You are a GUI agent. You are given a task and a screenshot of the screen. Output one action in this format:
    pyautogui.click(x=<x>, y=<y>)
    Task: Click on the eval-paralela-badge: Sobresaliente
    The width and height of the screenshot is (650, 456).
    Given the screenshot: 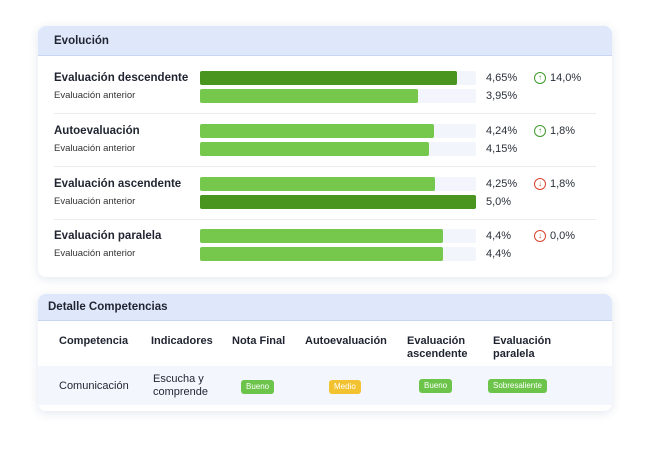 What is the action you would take?
    pyautogui.click(x=517, y=386)
    